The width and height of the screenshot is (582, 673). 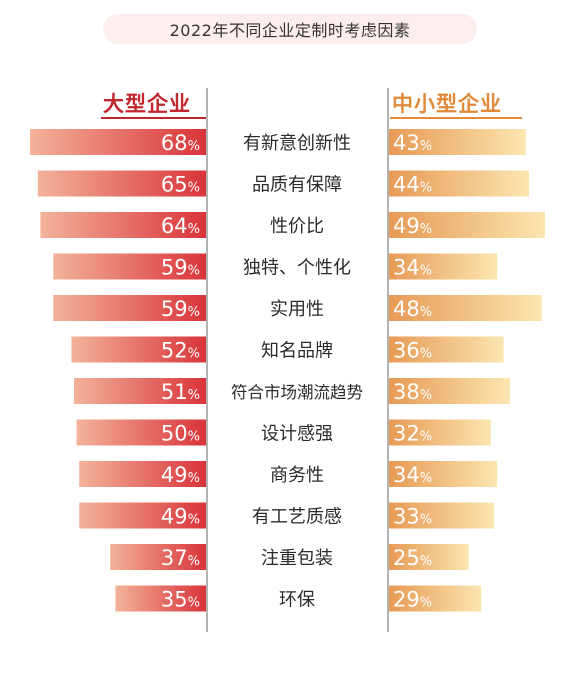 What do you see at coordinates (297, 600) in the screenshot?
I see `category-label: 环保` at bounding box center [297, 600].